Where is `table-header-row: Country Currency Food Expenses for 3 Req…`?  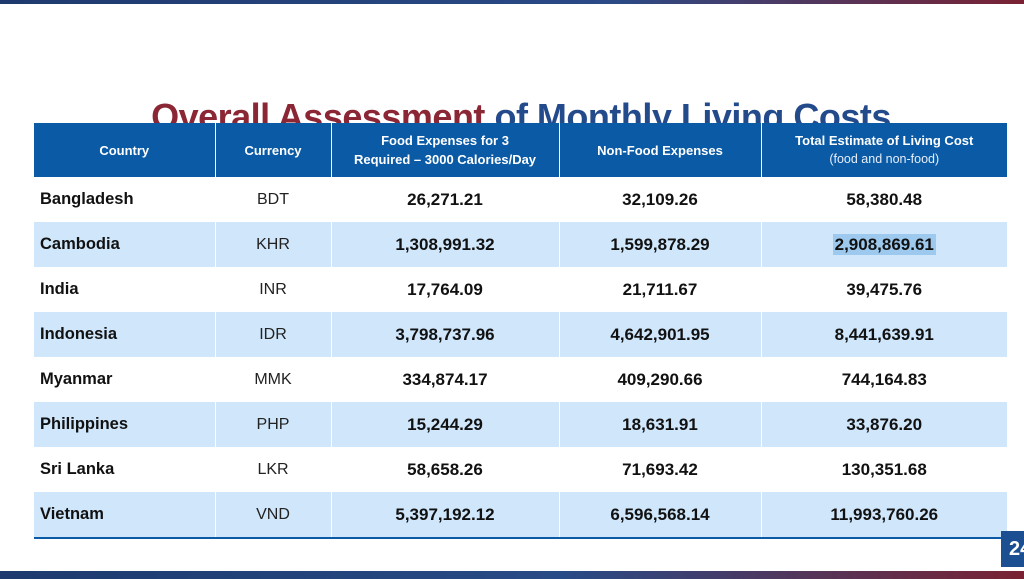
table-header-row: Country Currency Food Expenses for 3 Req… is located at coordinates (520, 150).